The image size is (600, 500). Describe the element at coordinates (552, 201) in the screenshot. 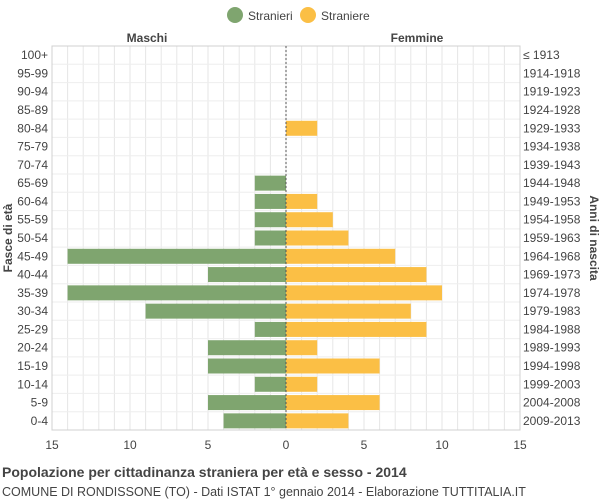

I see `tick-label-birth-years: 1949-1953` at that location.